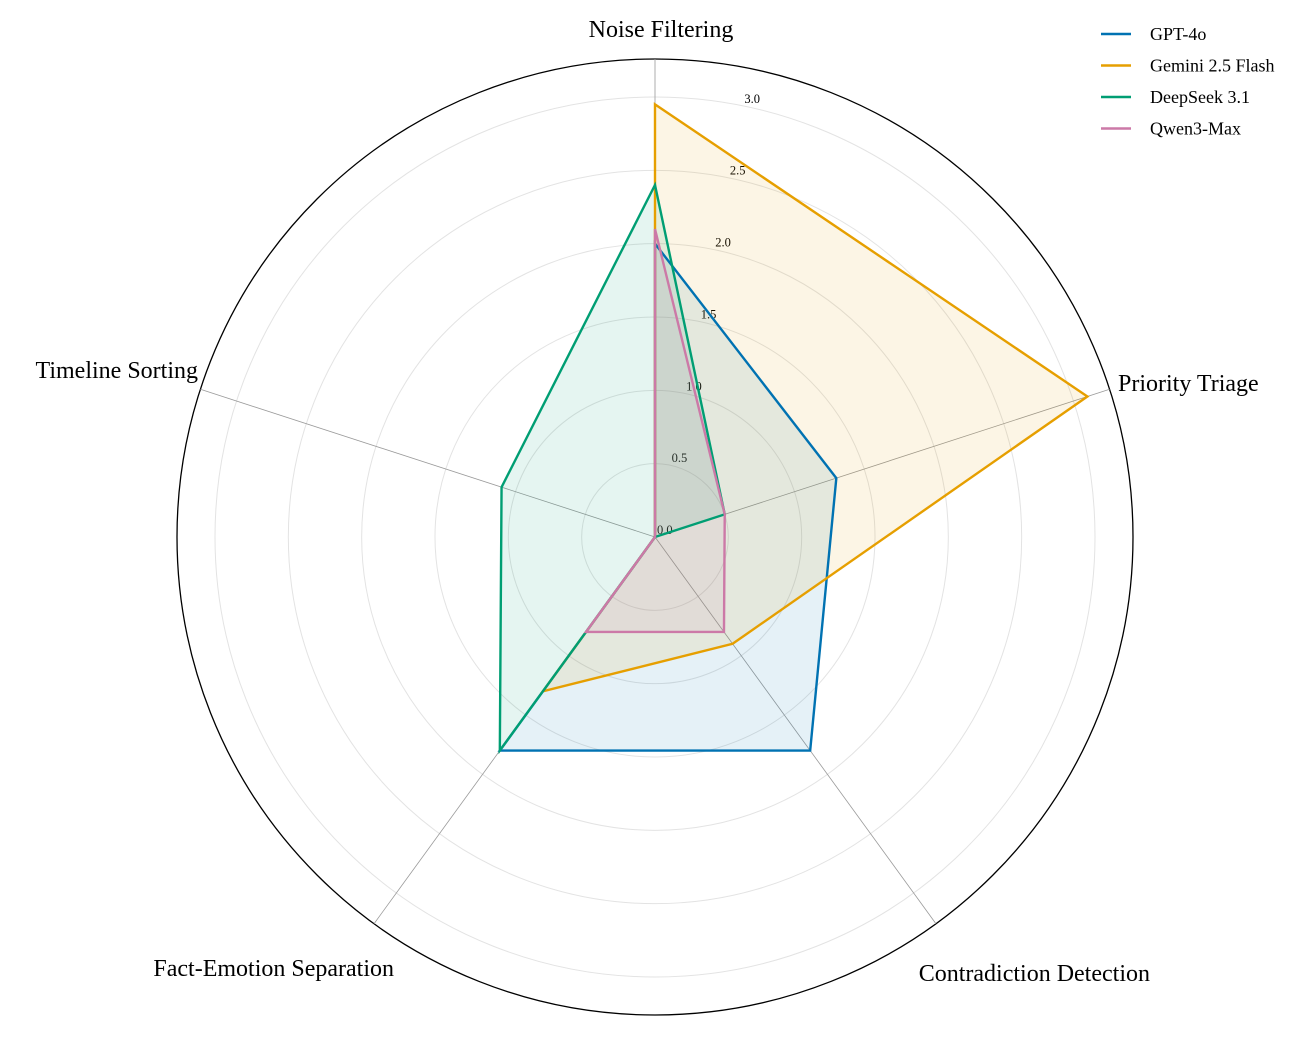  I want to click on radial-tick-label: 2.5, so click(738, 171).